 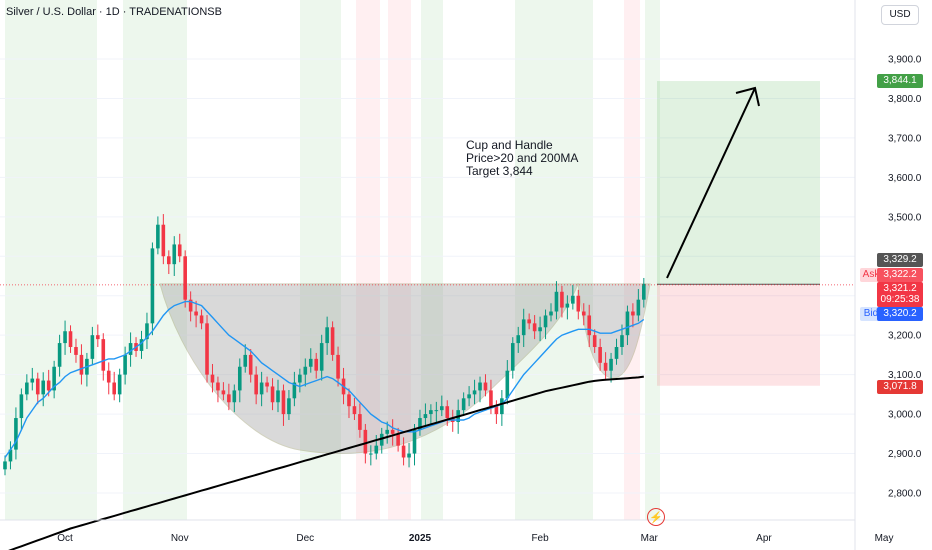 I want to click on bar-countdown-label: 09:25:38, so click(x=900, y=300).